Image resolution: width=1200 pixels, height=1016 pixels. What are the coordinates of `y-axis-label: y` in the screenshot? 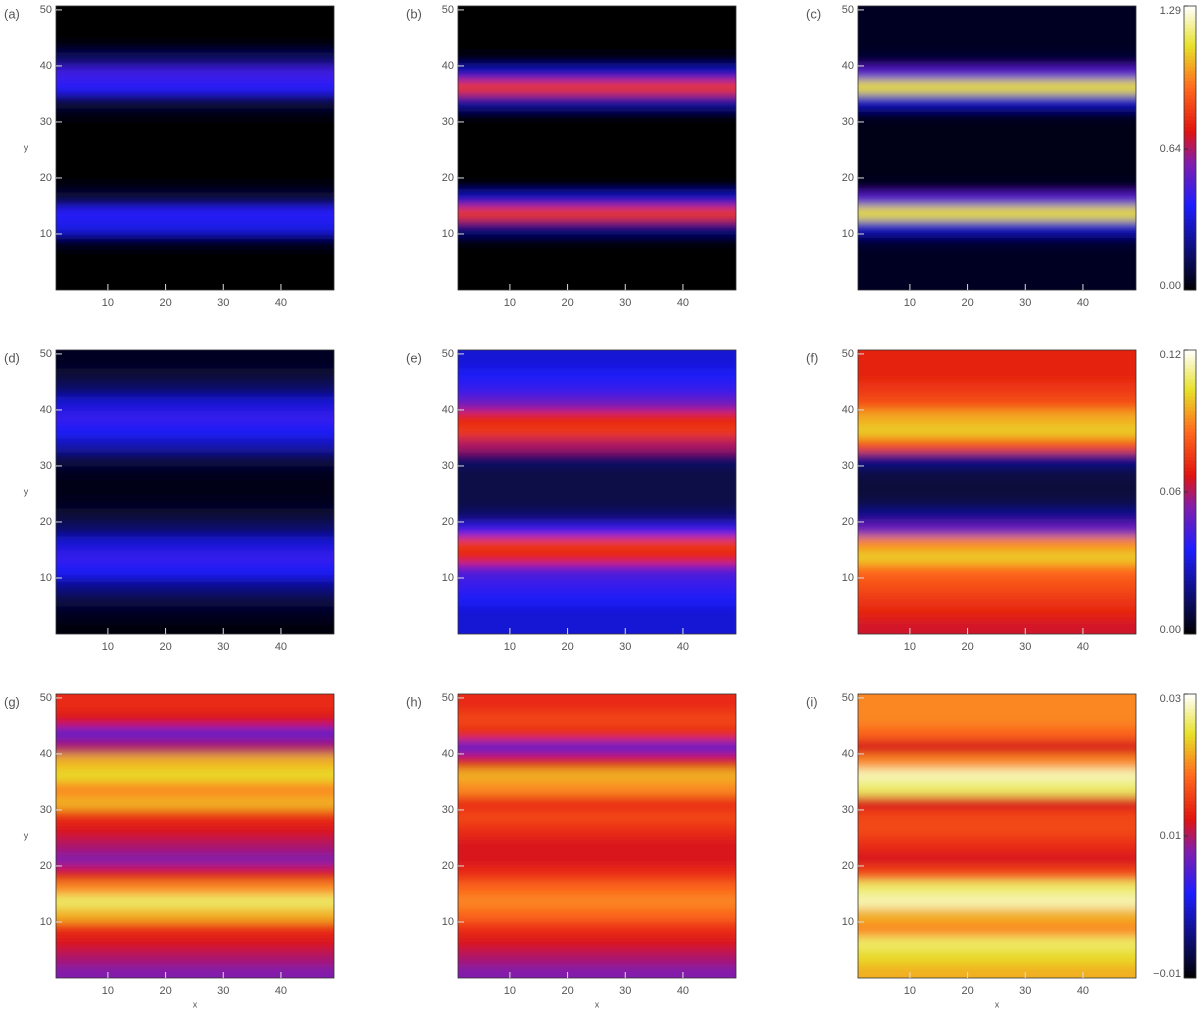 It's located at (26, 835).